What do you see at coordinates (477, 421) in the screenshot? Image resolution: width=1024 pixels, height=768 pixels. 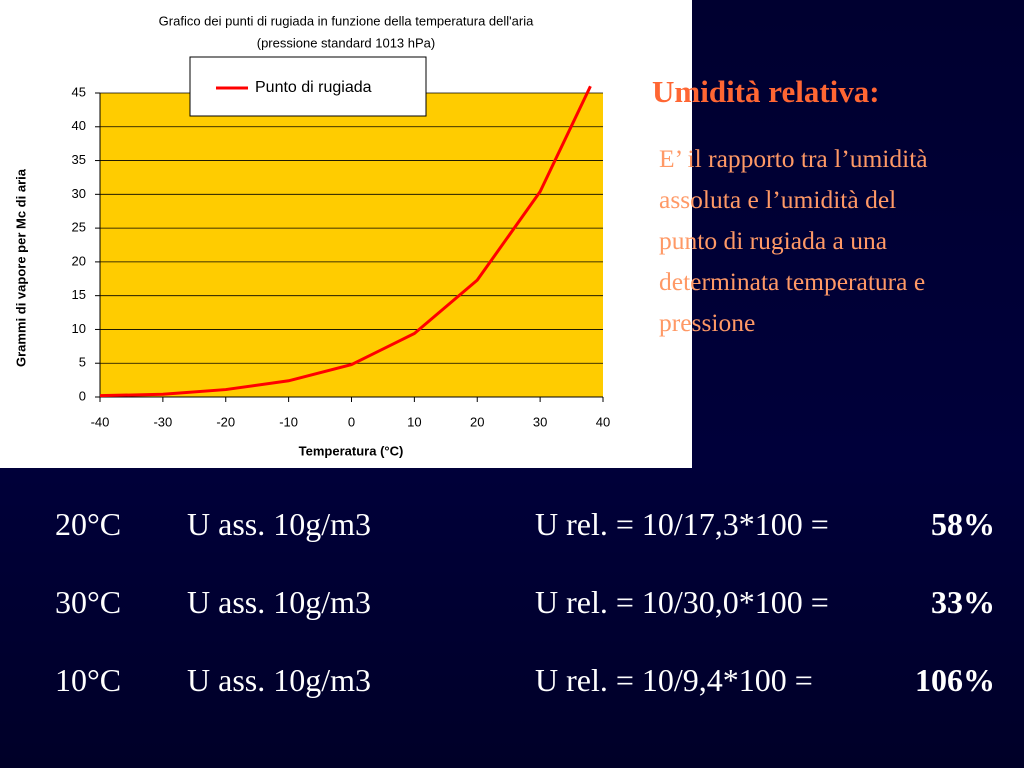 I see `x-tick-label: 20` at bounding box center [477, 421].